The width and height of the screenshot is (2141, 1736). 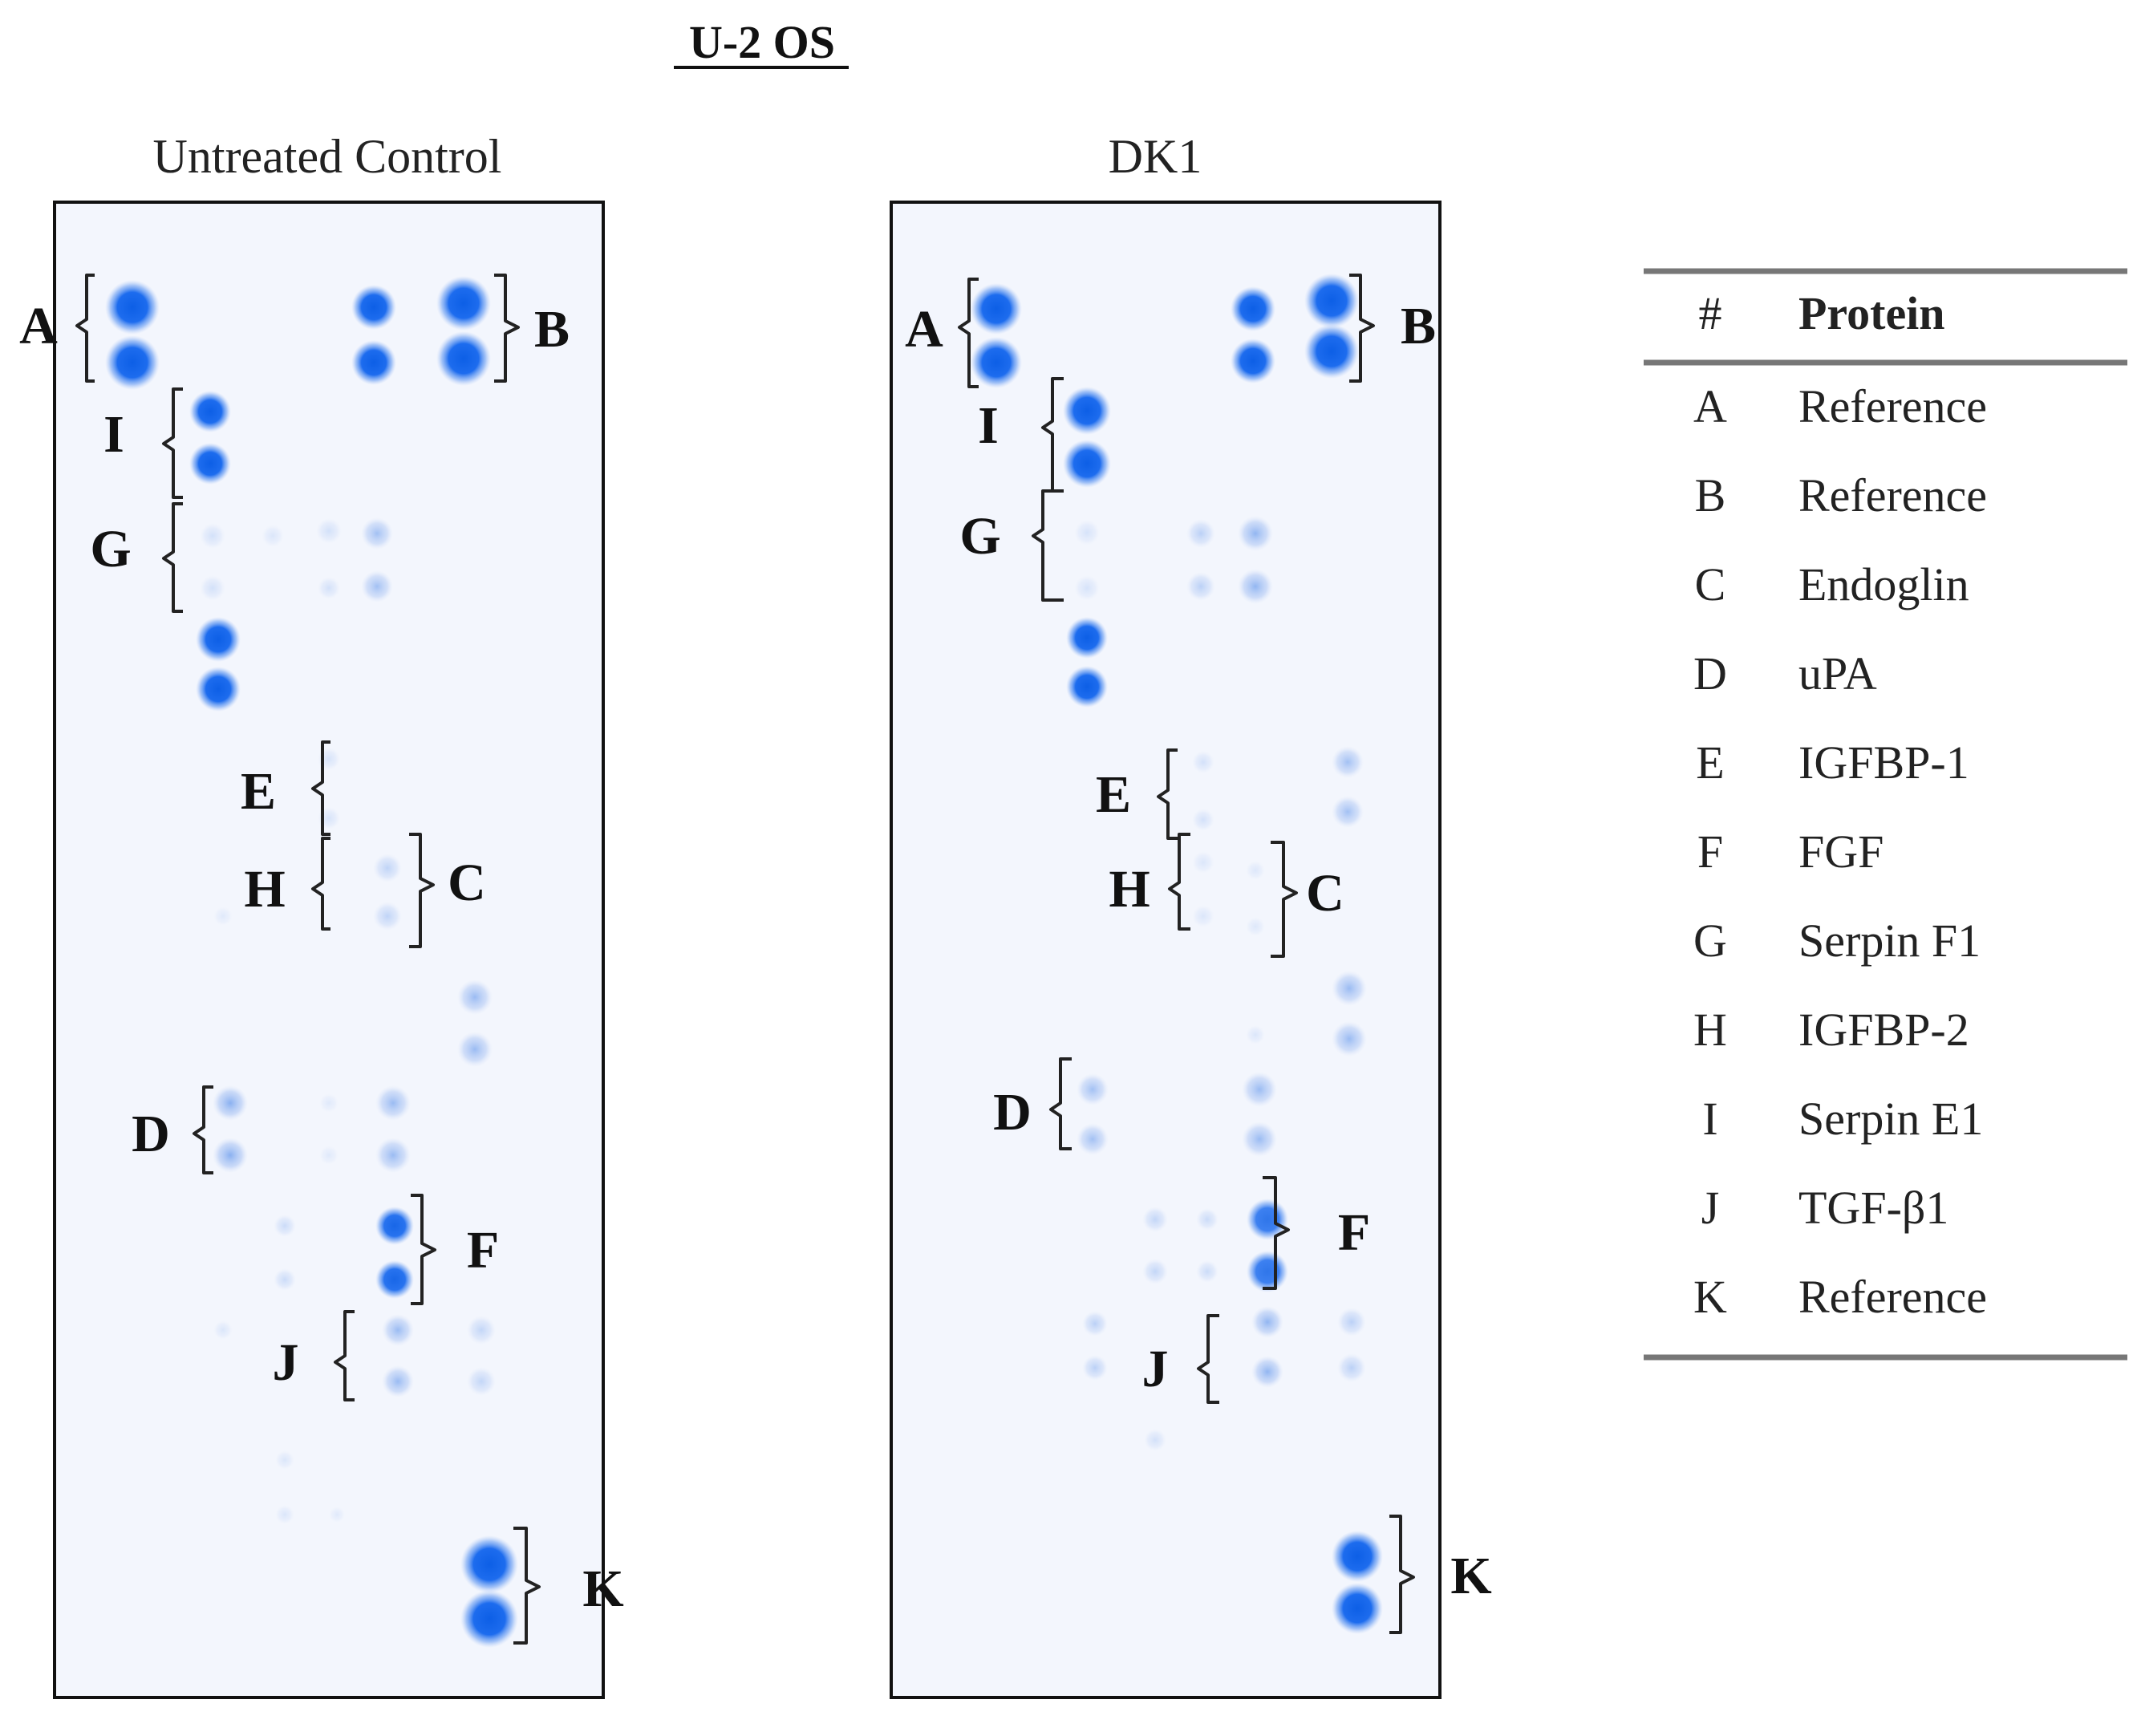 I want to click on bracket-D, so click(x=203, y=1130).